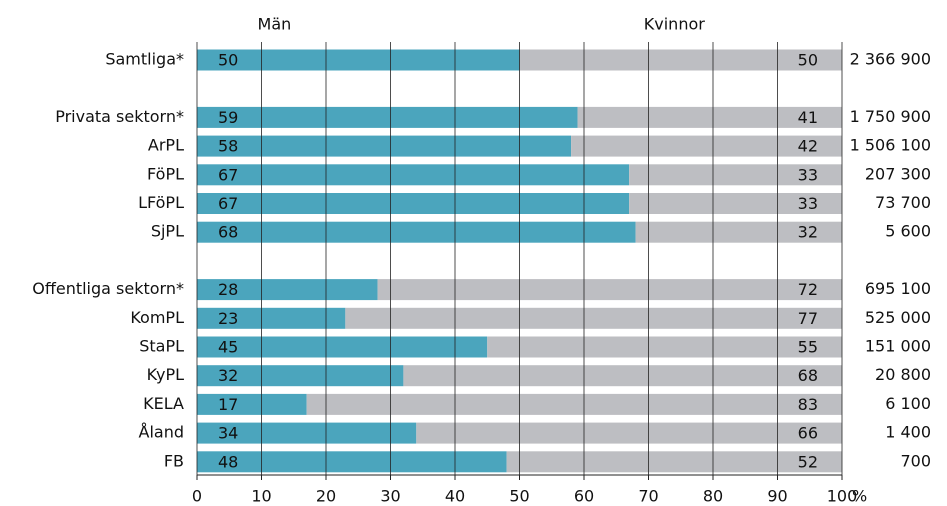 The width and height of the screenshot is (947, 506). Describe the element at coordinates (108, 288) in the screenshot. I see `category-label: Offentliga sektorn*` at that location.